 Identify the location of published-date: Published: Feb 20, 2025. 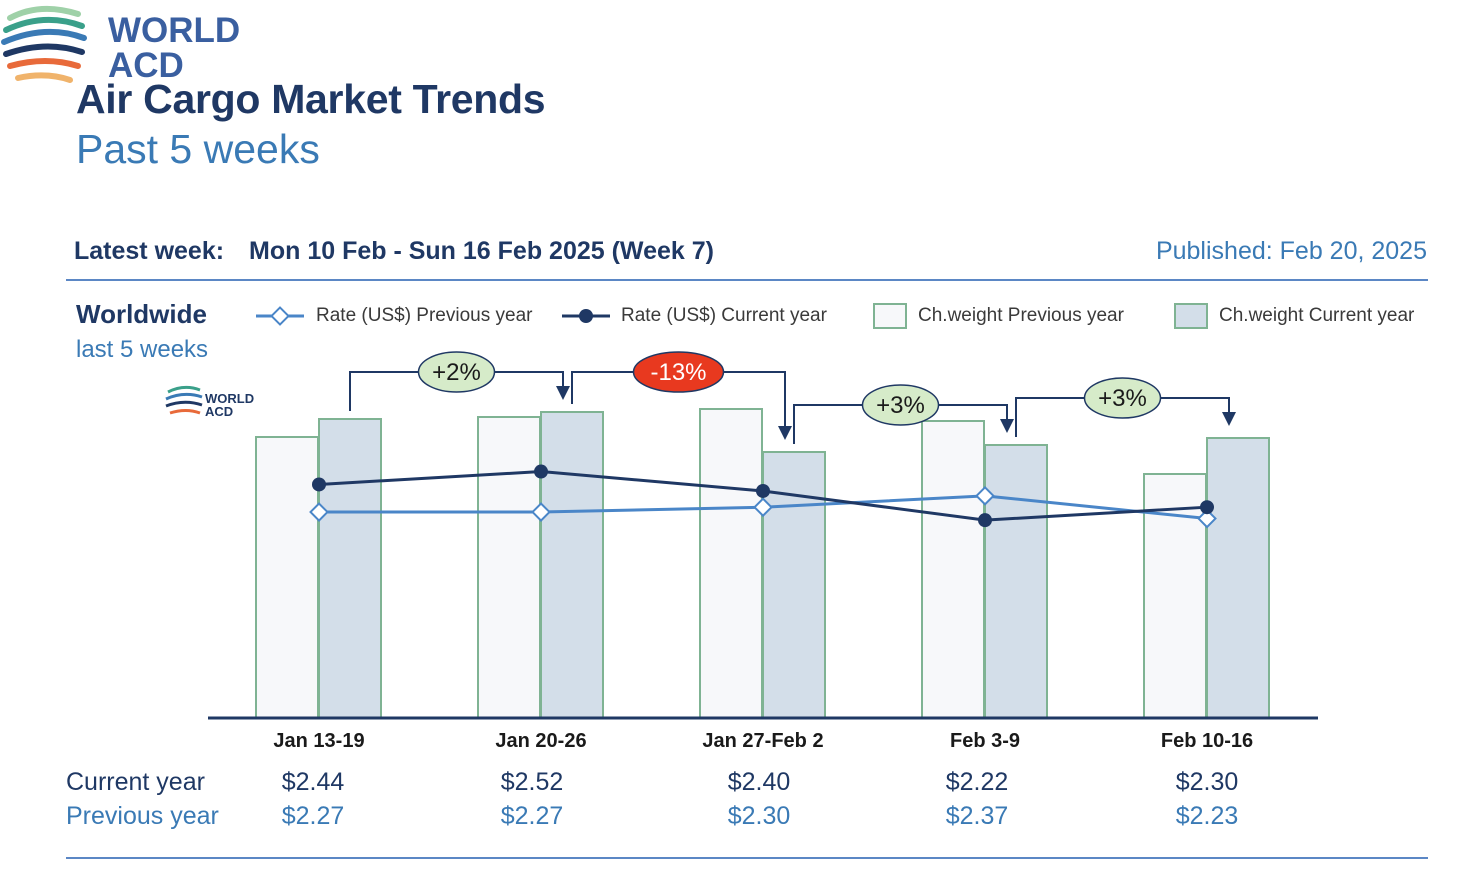
(1291, 251).